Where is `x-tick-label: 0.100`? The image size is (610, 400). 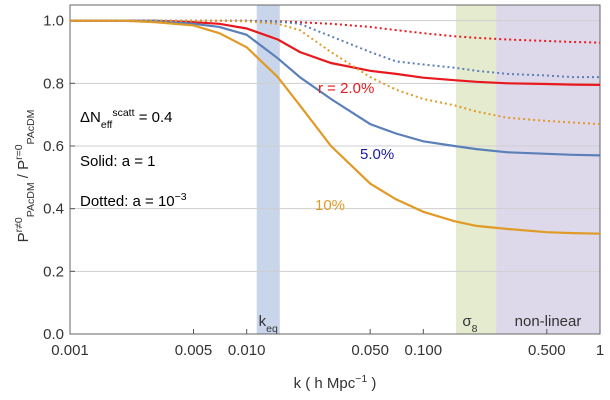 x-tick-label: 0.100 is located at coordinates (424, 350).